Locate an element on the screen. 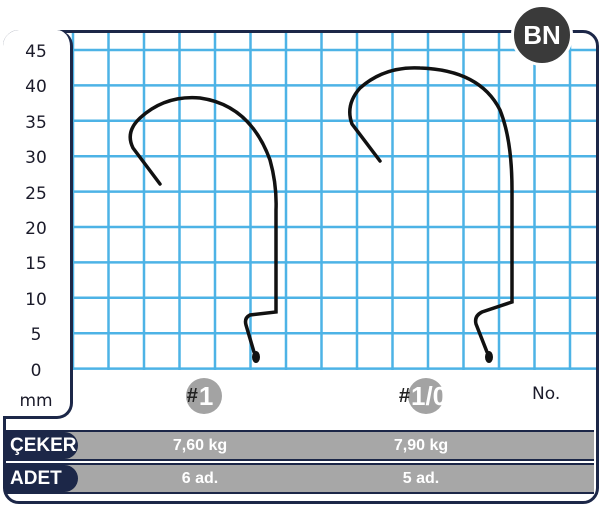  y-axis-tick: 20 is located at coordinates (36, 229).